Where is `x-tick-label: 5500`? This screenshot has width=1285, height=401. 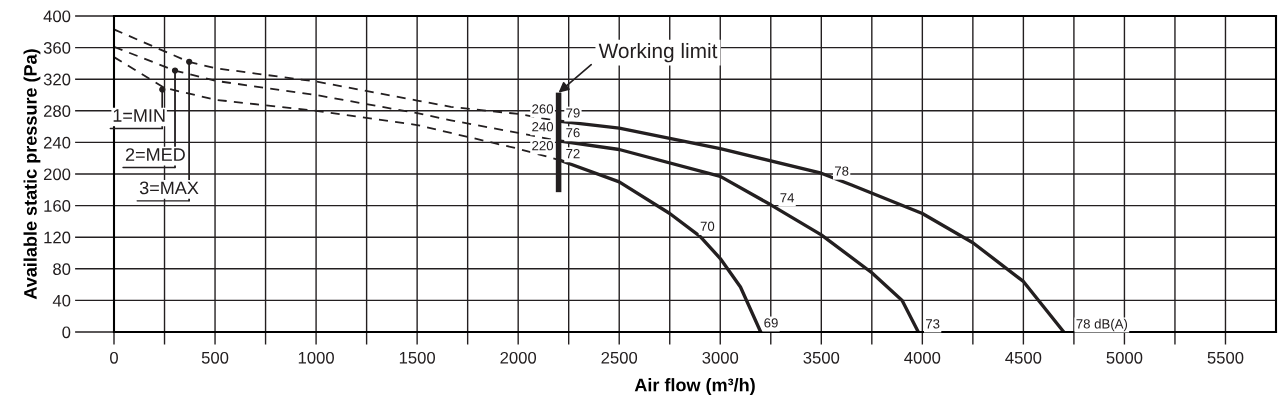
x-tick-label: 5500 is located at coordinates (1225, 357).